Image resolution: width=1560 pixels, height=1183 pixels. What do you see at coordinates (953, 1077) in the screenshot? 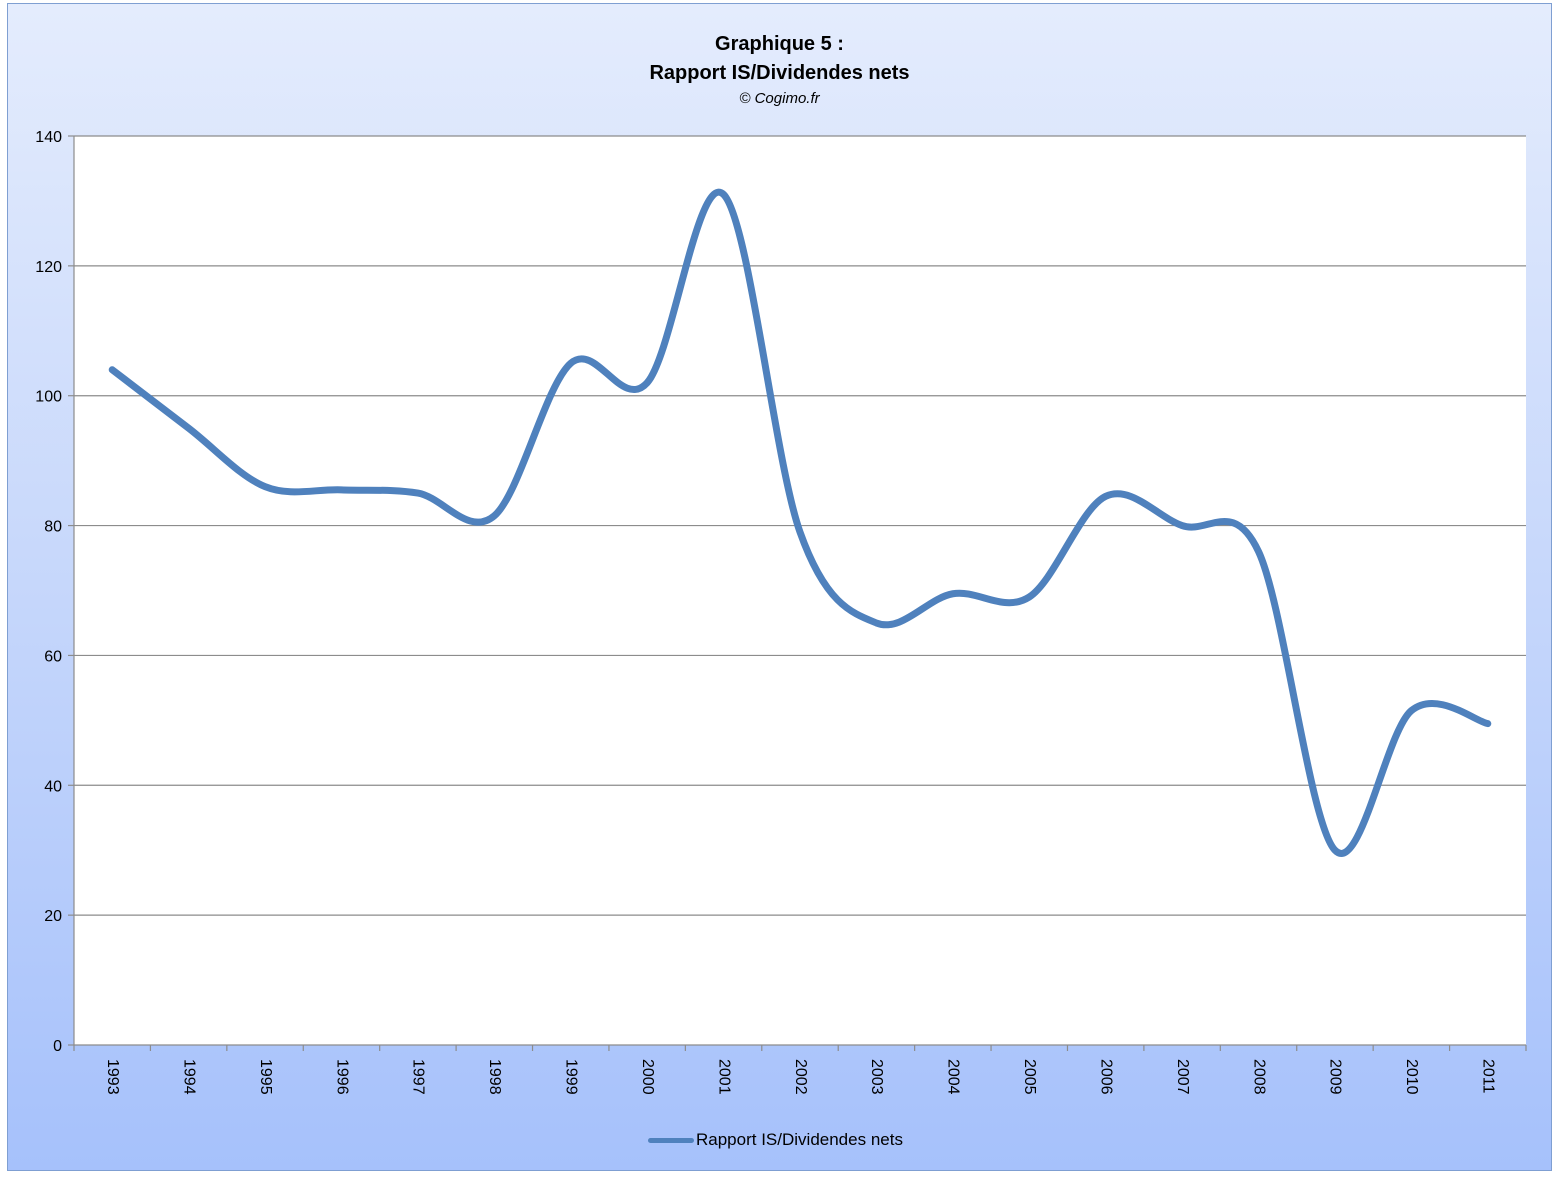
I see `x-tick-label: 2004` at bounding box center [953, 1077].